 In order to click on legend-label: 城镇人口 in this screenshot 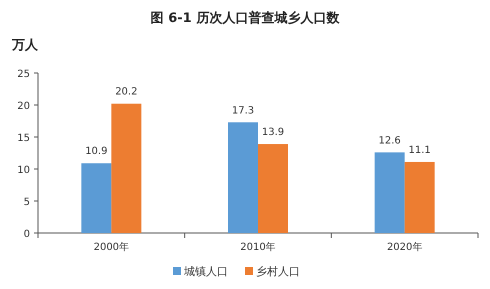, I will do `click(205, 271)`.